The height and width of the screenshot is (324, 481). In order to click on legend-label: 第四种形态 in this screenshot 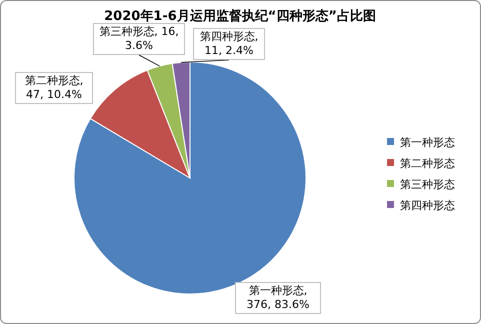, I will do `click(427, 205)`.